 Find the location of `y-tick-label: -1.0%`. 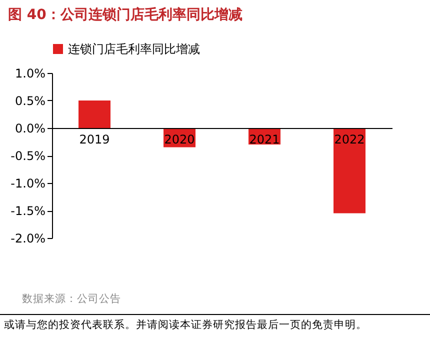

y-tick-label: -1.0% is located at coordinates (28, 183).